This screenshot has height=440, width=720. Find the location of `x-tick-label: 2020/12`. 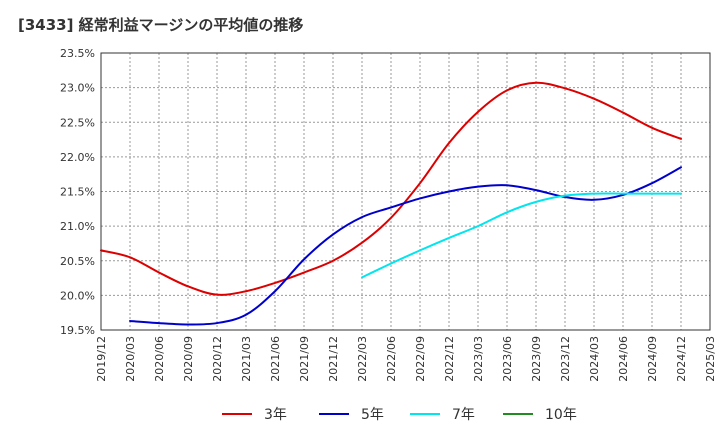

x-tick-label: 2020/12 is located at coordinates (217, 359).